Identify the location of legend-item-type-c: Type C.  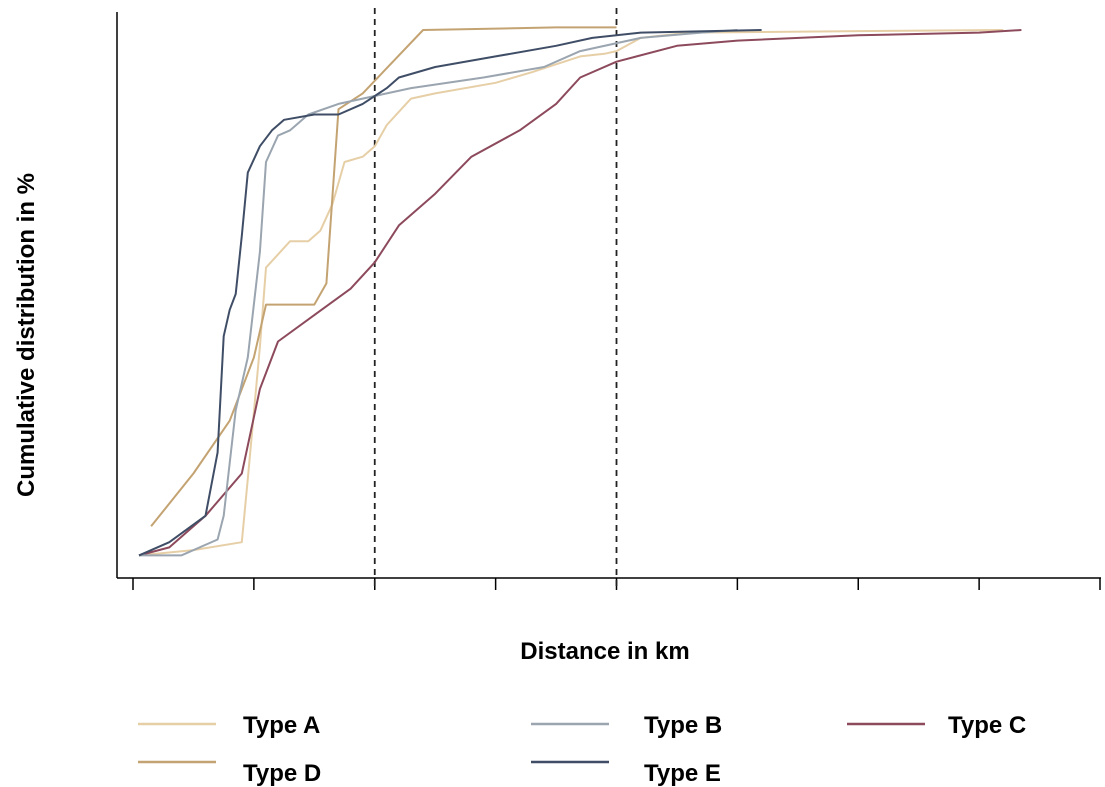
(936, 725).